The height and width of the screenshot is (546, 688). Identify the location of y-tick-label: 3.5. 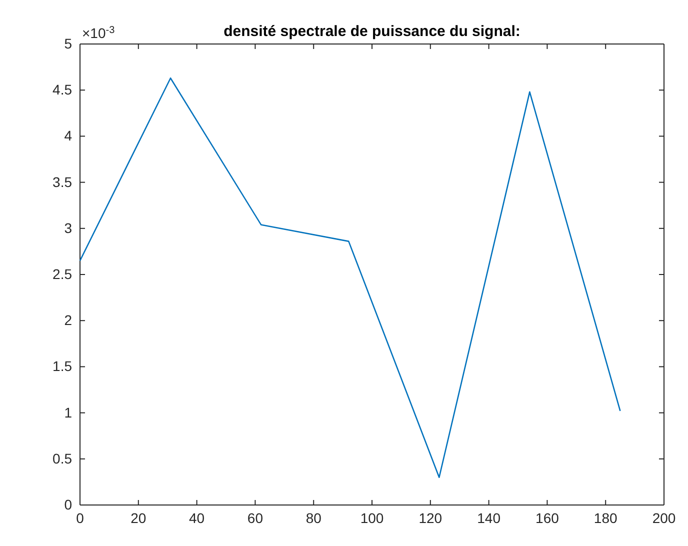
(62, 182).